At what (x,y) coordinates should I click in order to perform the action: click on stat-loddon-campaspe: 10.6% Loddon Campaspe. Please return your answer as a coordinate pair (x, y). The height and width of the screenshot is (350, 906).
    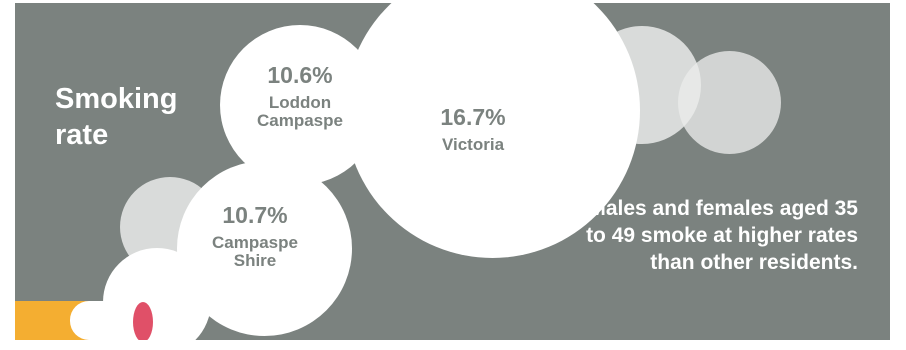
    Looking at the image, I should click on (300, 96).